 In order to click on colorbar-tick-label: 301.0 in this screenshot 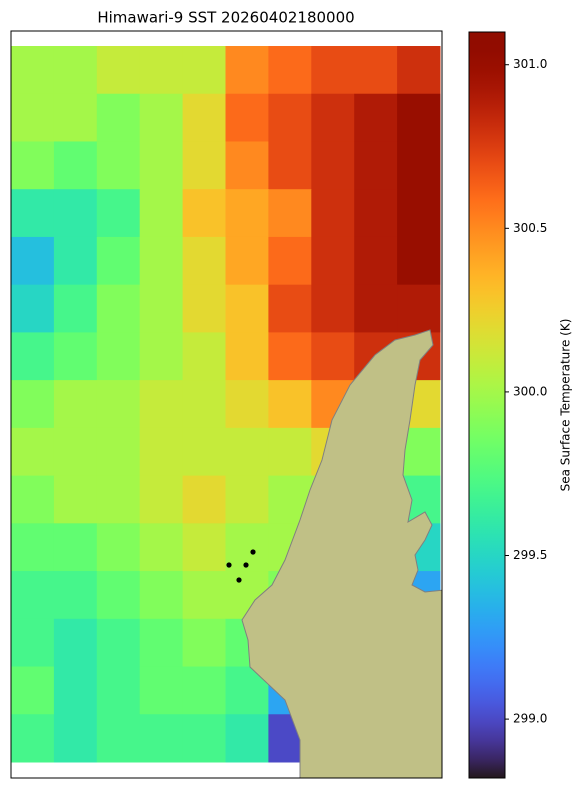, I will do `click(530, 64)`.